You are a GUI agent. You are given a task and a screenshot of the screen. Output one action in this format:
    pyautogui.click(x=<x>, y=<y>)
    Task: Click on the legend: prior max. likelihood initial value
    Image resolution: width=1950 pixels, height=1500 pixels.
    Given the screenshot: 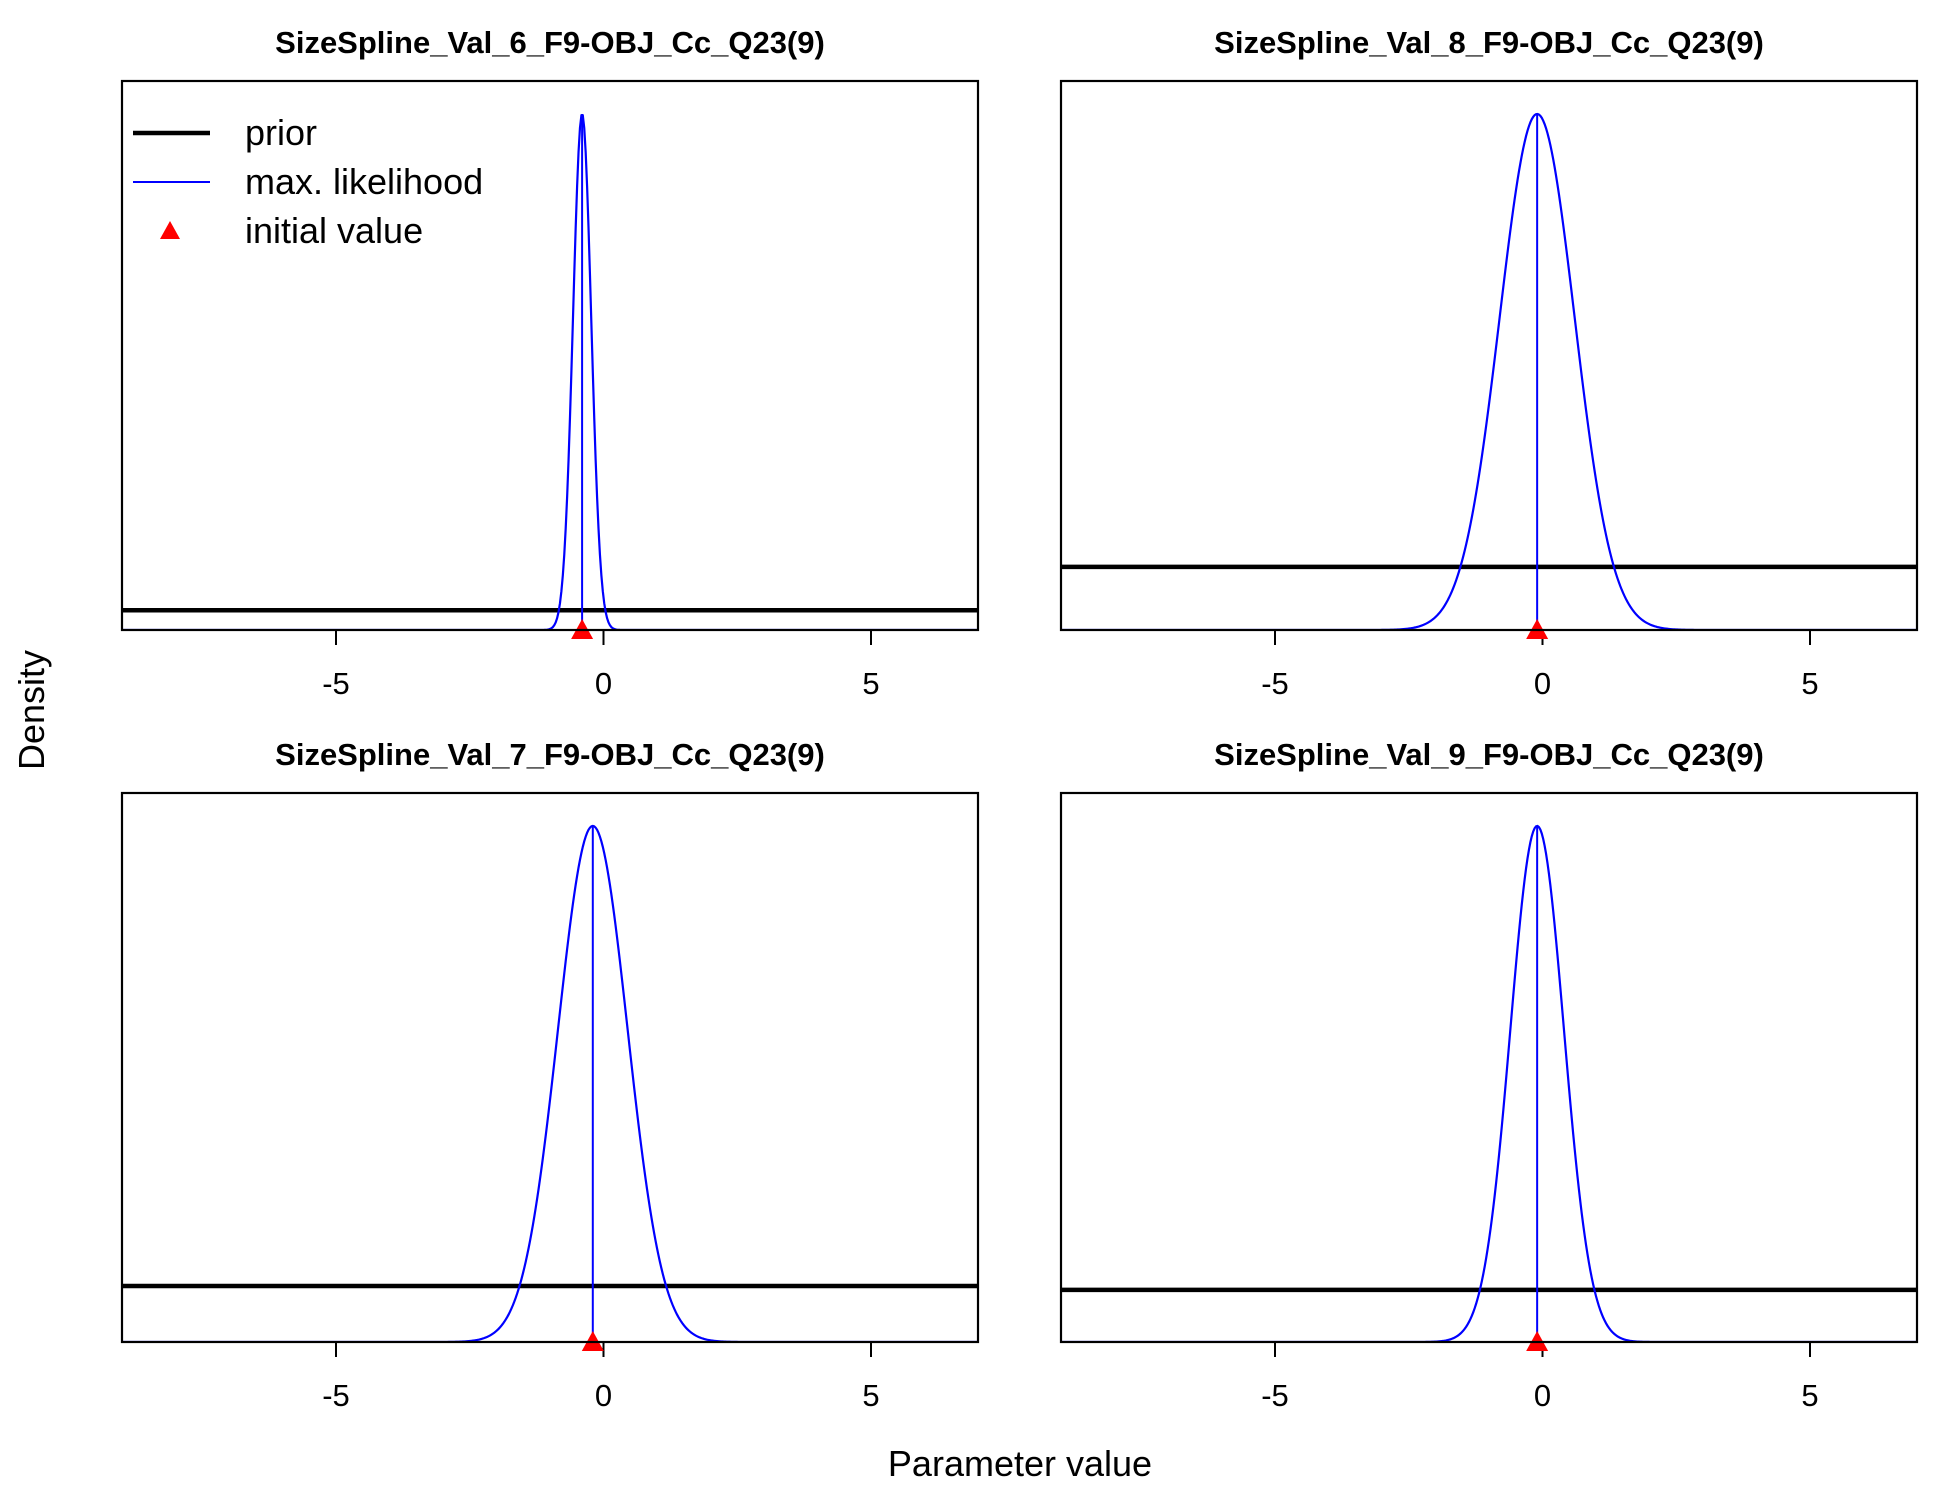 What is the action you would take?
    pyautogui.click(x=308, y=181)
    